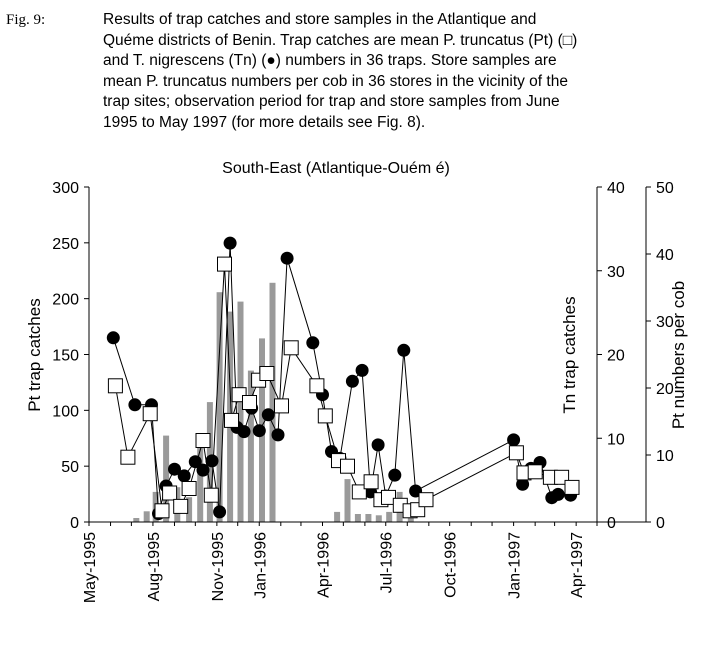 The width and height of the screenshot is (717, 645). What do you see at coordinates (665, 389) in the screenshot?
I see `right-cob-tick-label: 20` at bounding box center [665, 389].